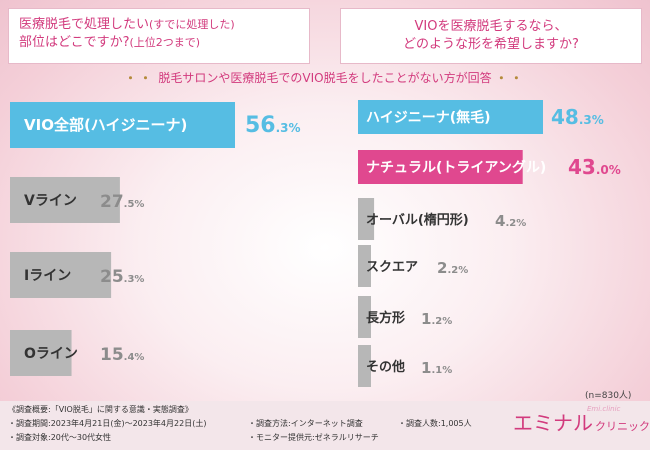  Describe the element at coordinates (139, 78) in the screenshot. I see `subtitle-dots-left: ・・` at that location.